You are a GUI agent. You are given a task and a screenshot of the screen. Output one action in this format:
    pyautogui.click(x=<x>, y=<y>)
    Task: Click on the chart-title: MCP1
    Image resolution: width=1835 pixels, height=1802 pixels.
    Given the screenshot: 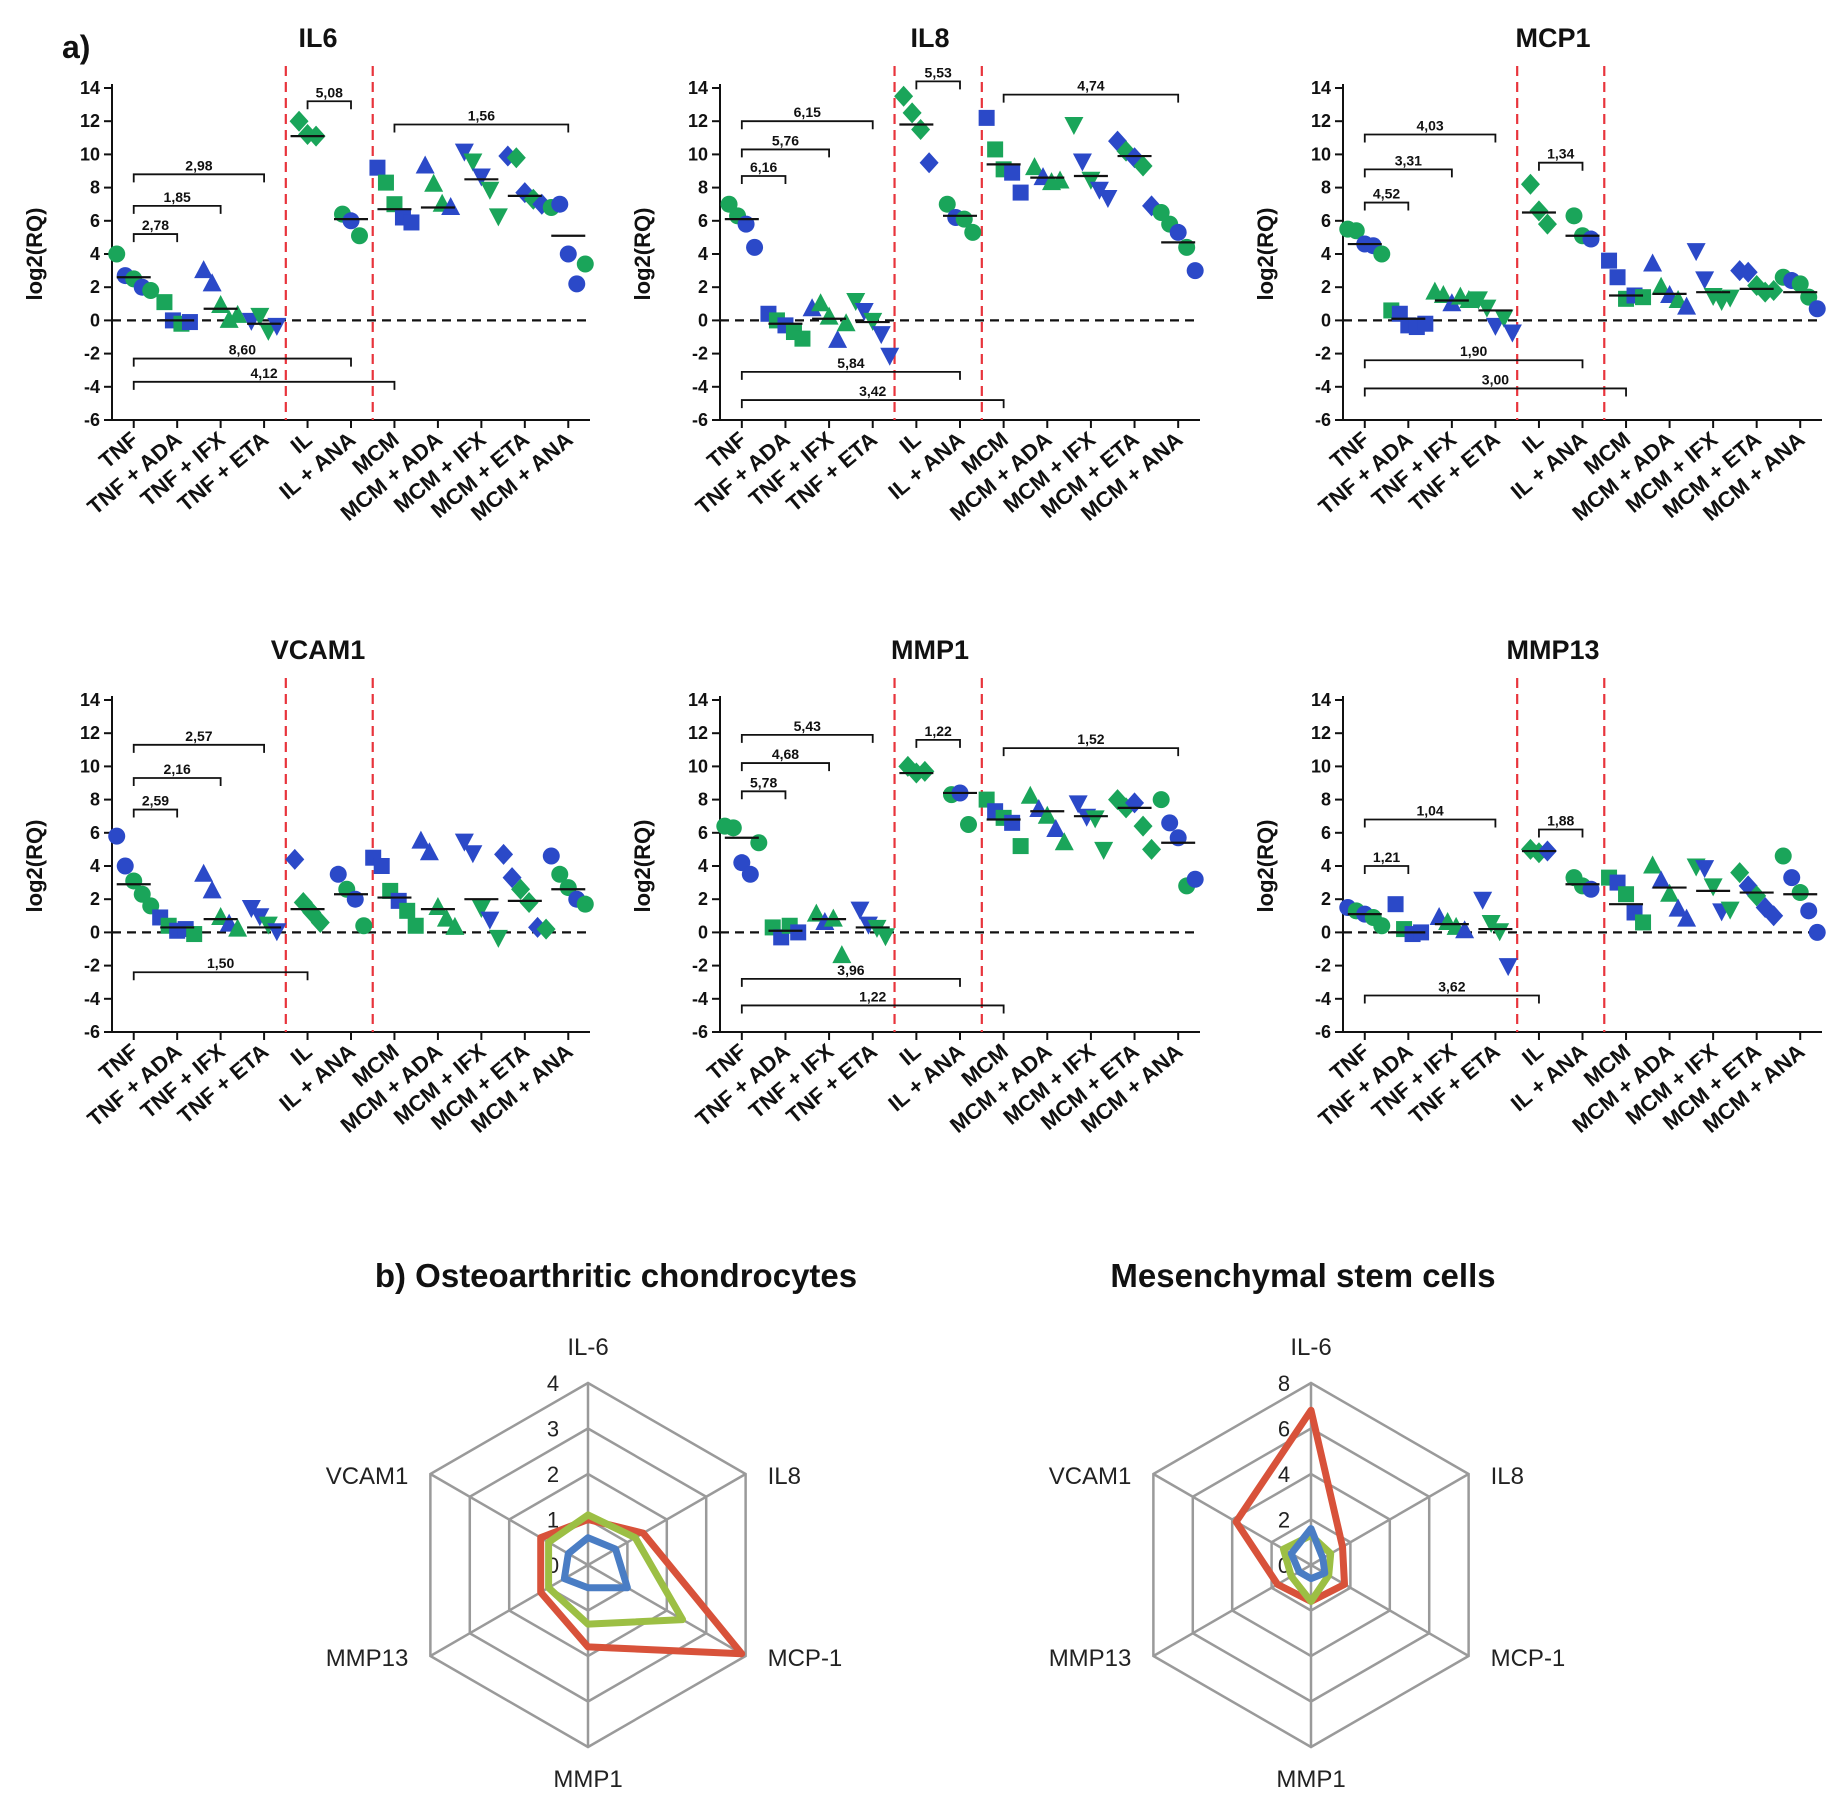 What is the action you would take?
    pyautogui.click(x=1552, y=38)
    